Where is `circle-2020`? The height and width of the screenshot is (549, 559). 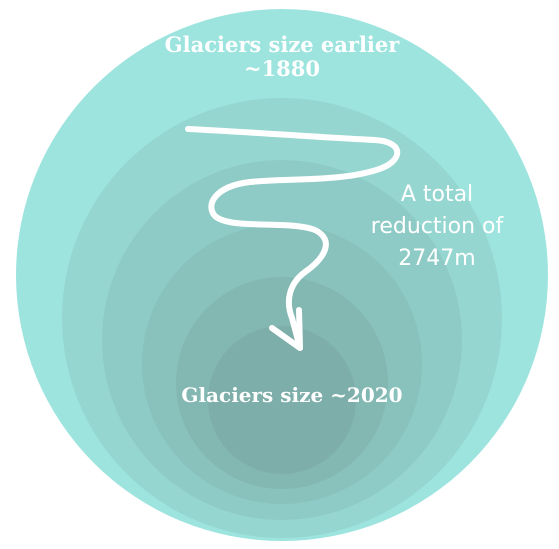
circle-2020 is located at coordinates (282, 400).